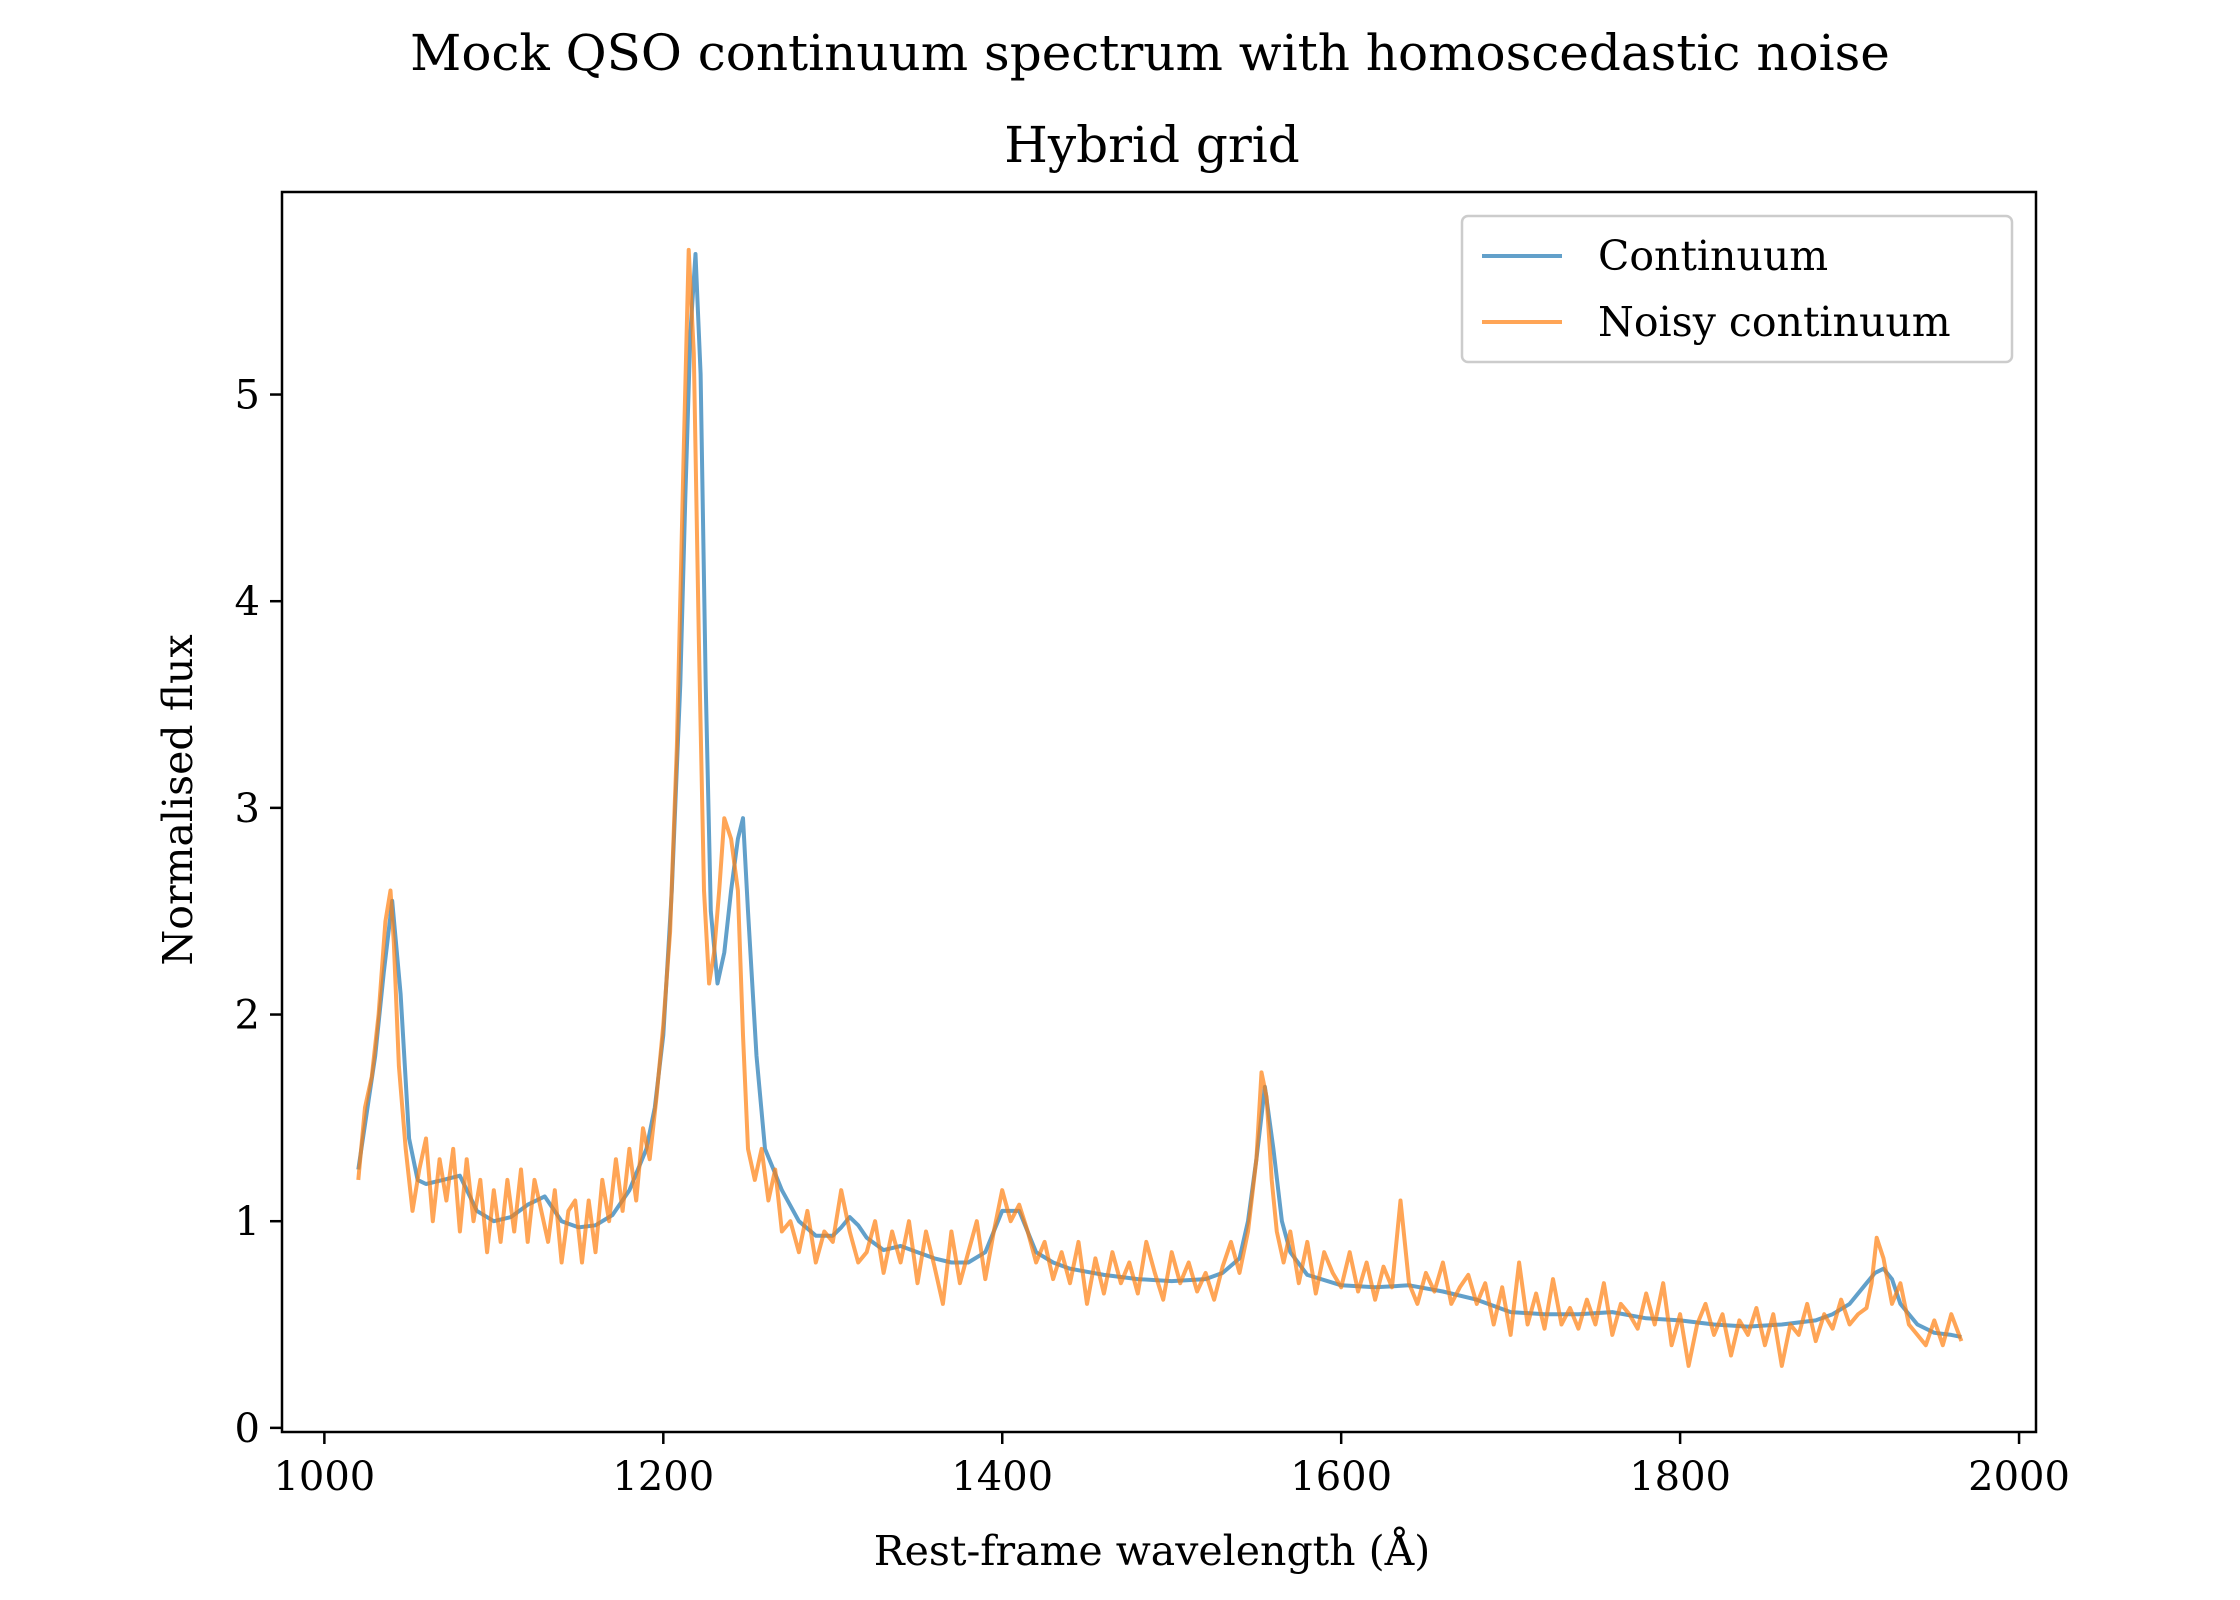  Describe the element at coordinates (247, 396) in the screenshot. I see `y-tick-label: 5` at that location.